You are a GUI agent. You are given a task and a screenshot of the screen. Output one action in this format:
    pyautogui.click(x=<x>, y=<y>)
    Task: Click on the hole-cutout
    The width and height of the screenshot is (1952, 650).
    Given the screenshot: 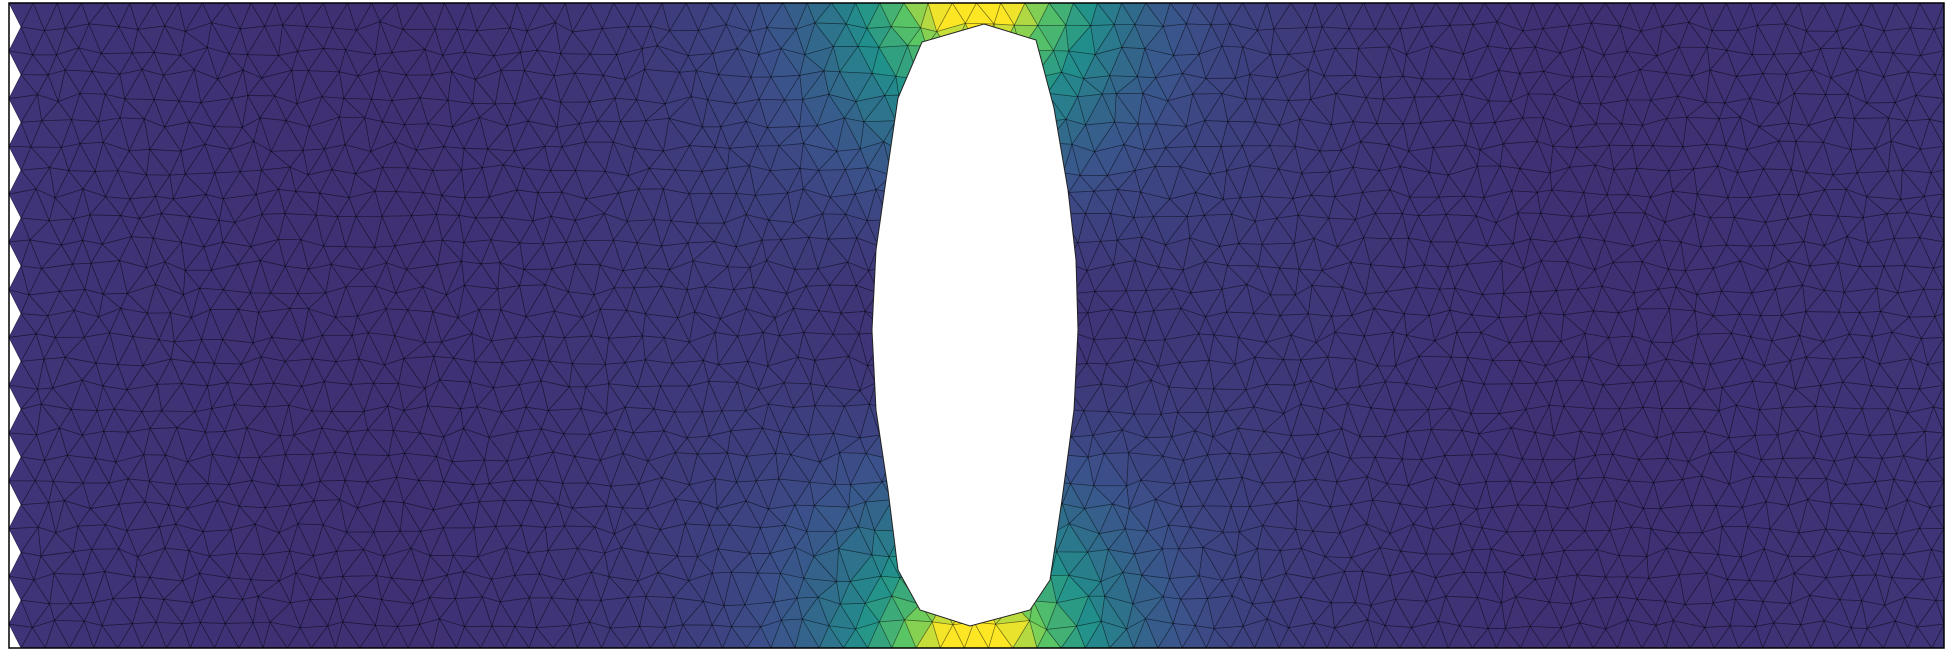 What is the action you would take?
    pyautogui.click(x=975, y=325)
    